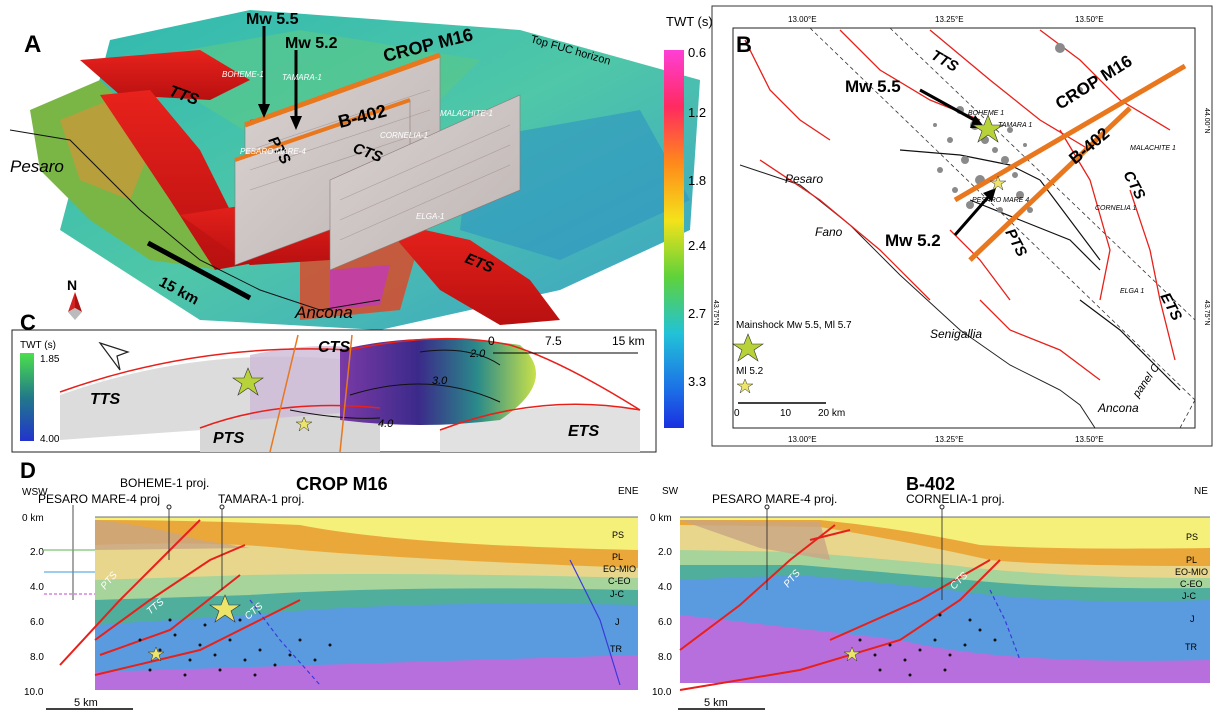 This screenshot has width=1215, height=719. What do you see at coordinates (323, 312) in the screenshot?
I see `town-ancona-a: Ancona` at bounding box center [323, 312].